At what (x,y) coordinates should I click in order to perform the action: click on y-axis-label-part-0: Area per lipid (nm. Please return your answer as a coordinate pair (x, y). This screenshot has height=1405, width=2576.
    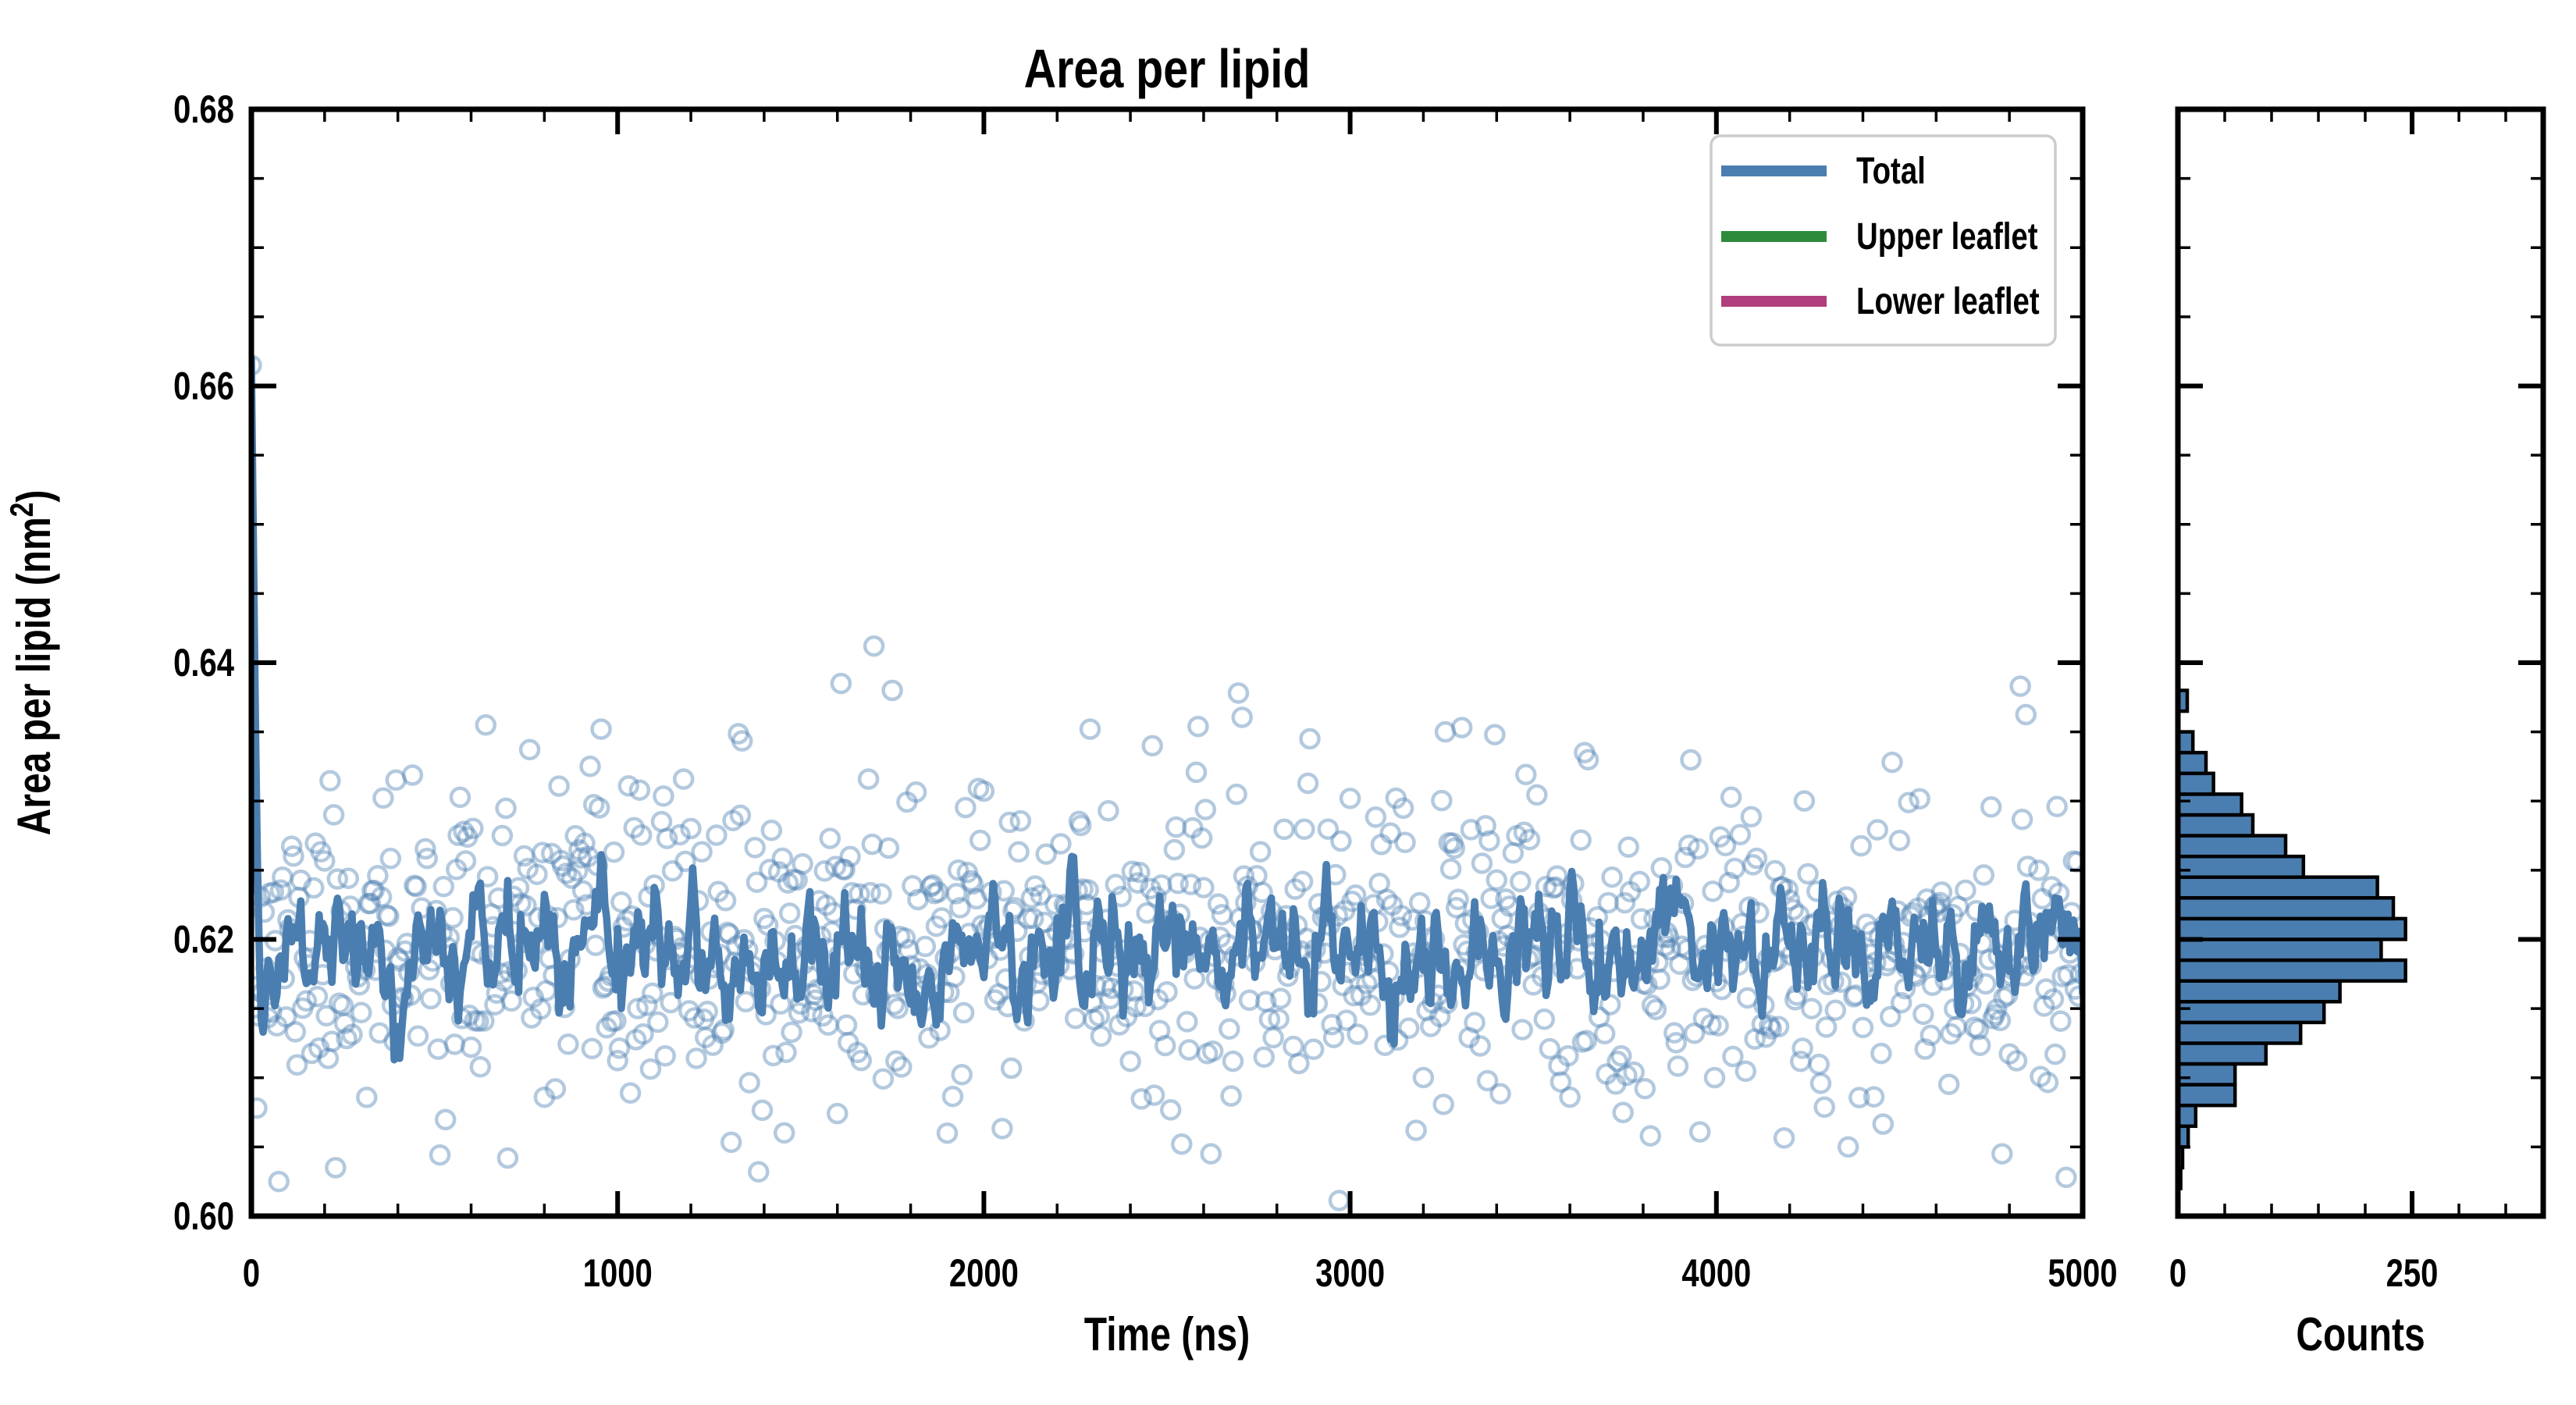
    Looking at the image, I should click on (34, 676).